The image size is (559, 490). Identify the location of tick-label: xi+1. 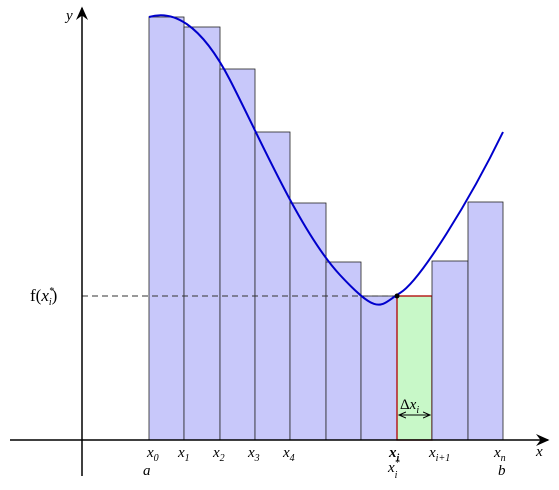
(439, 454).